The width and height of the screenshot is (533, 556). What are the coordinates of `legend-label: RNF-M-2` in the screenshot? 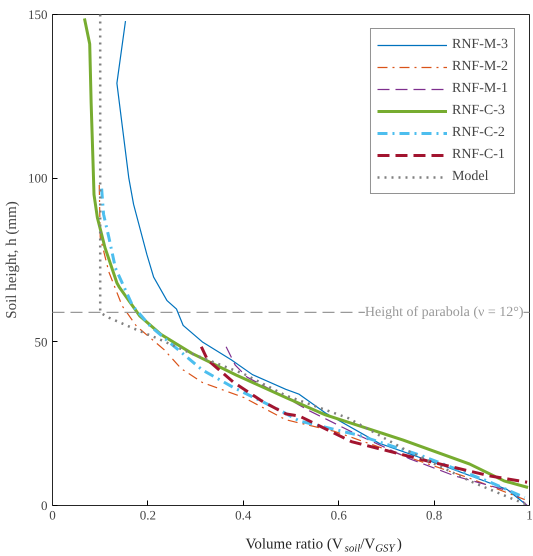 It's located at (480, 67).